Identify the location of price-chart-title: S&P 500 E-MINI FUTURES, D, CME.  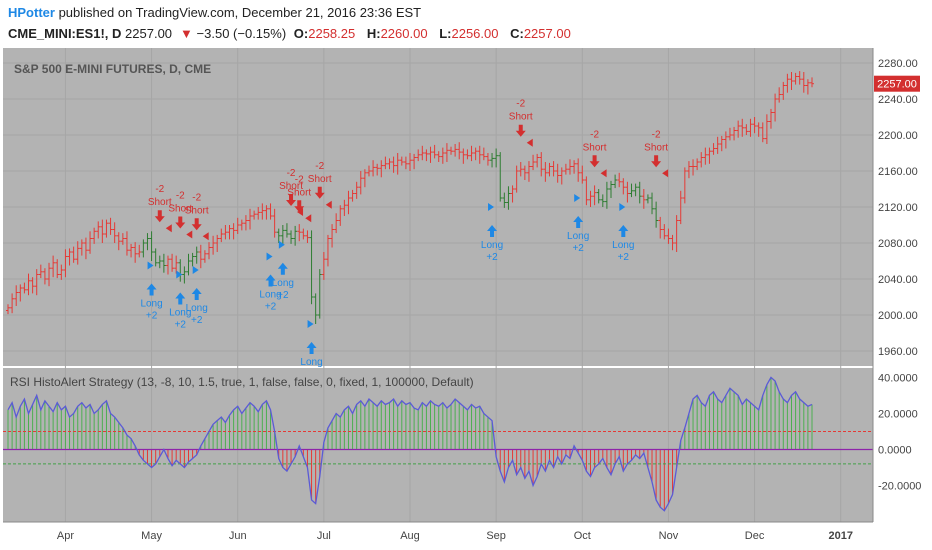
(112, 69).